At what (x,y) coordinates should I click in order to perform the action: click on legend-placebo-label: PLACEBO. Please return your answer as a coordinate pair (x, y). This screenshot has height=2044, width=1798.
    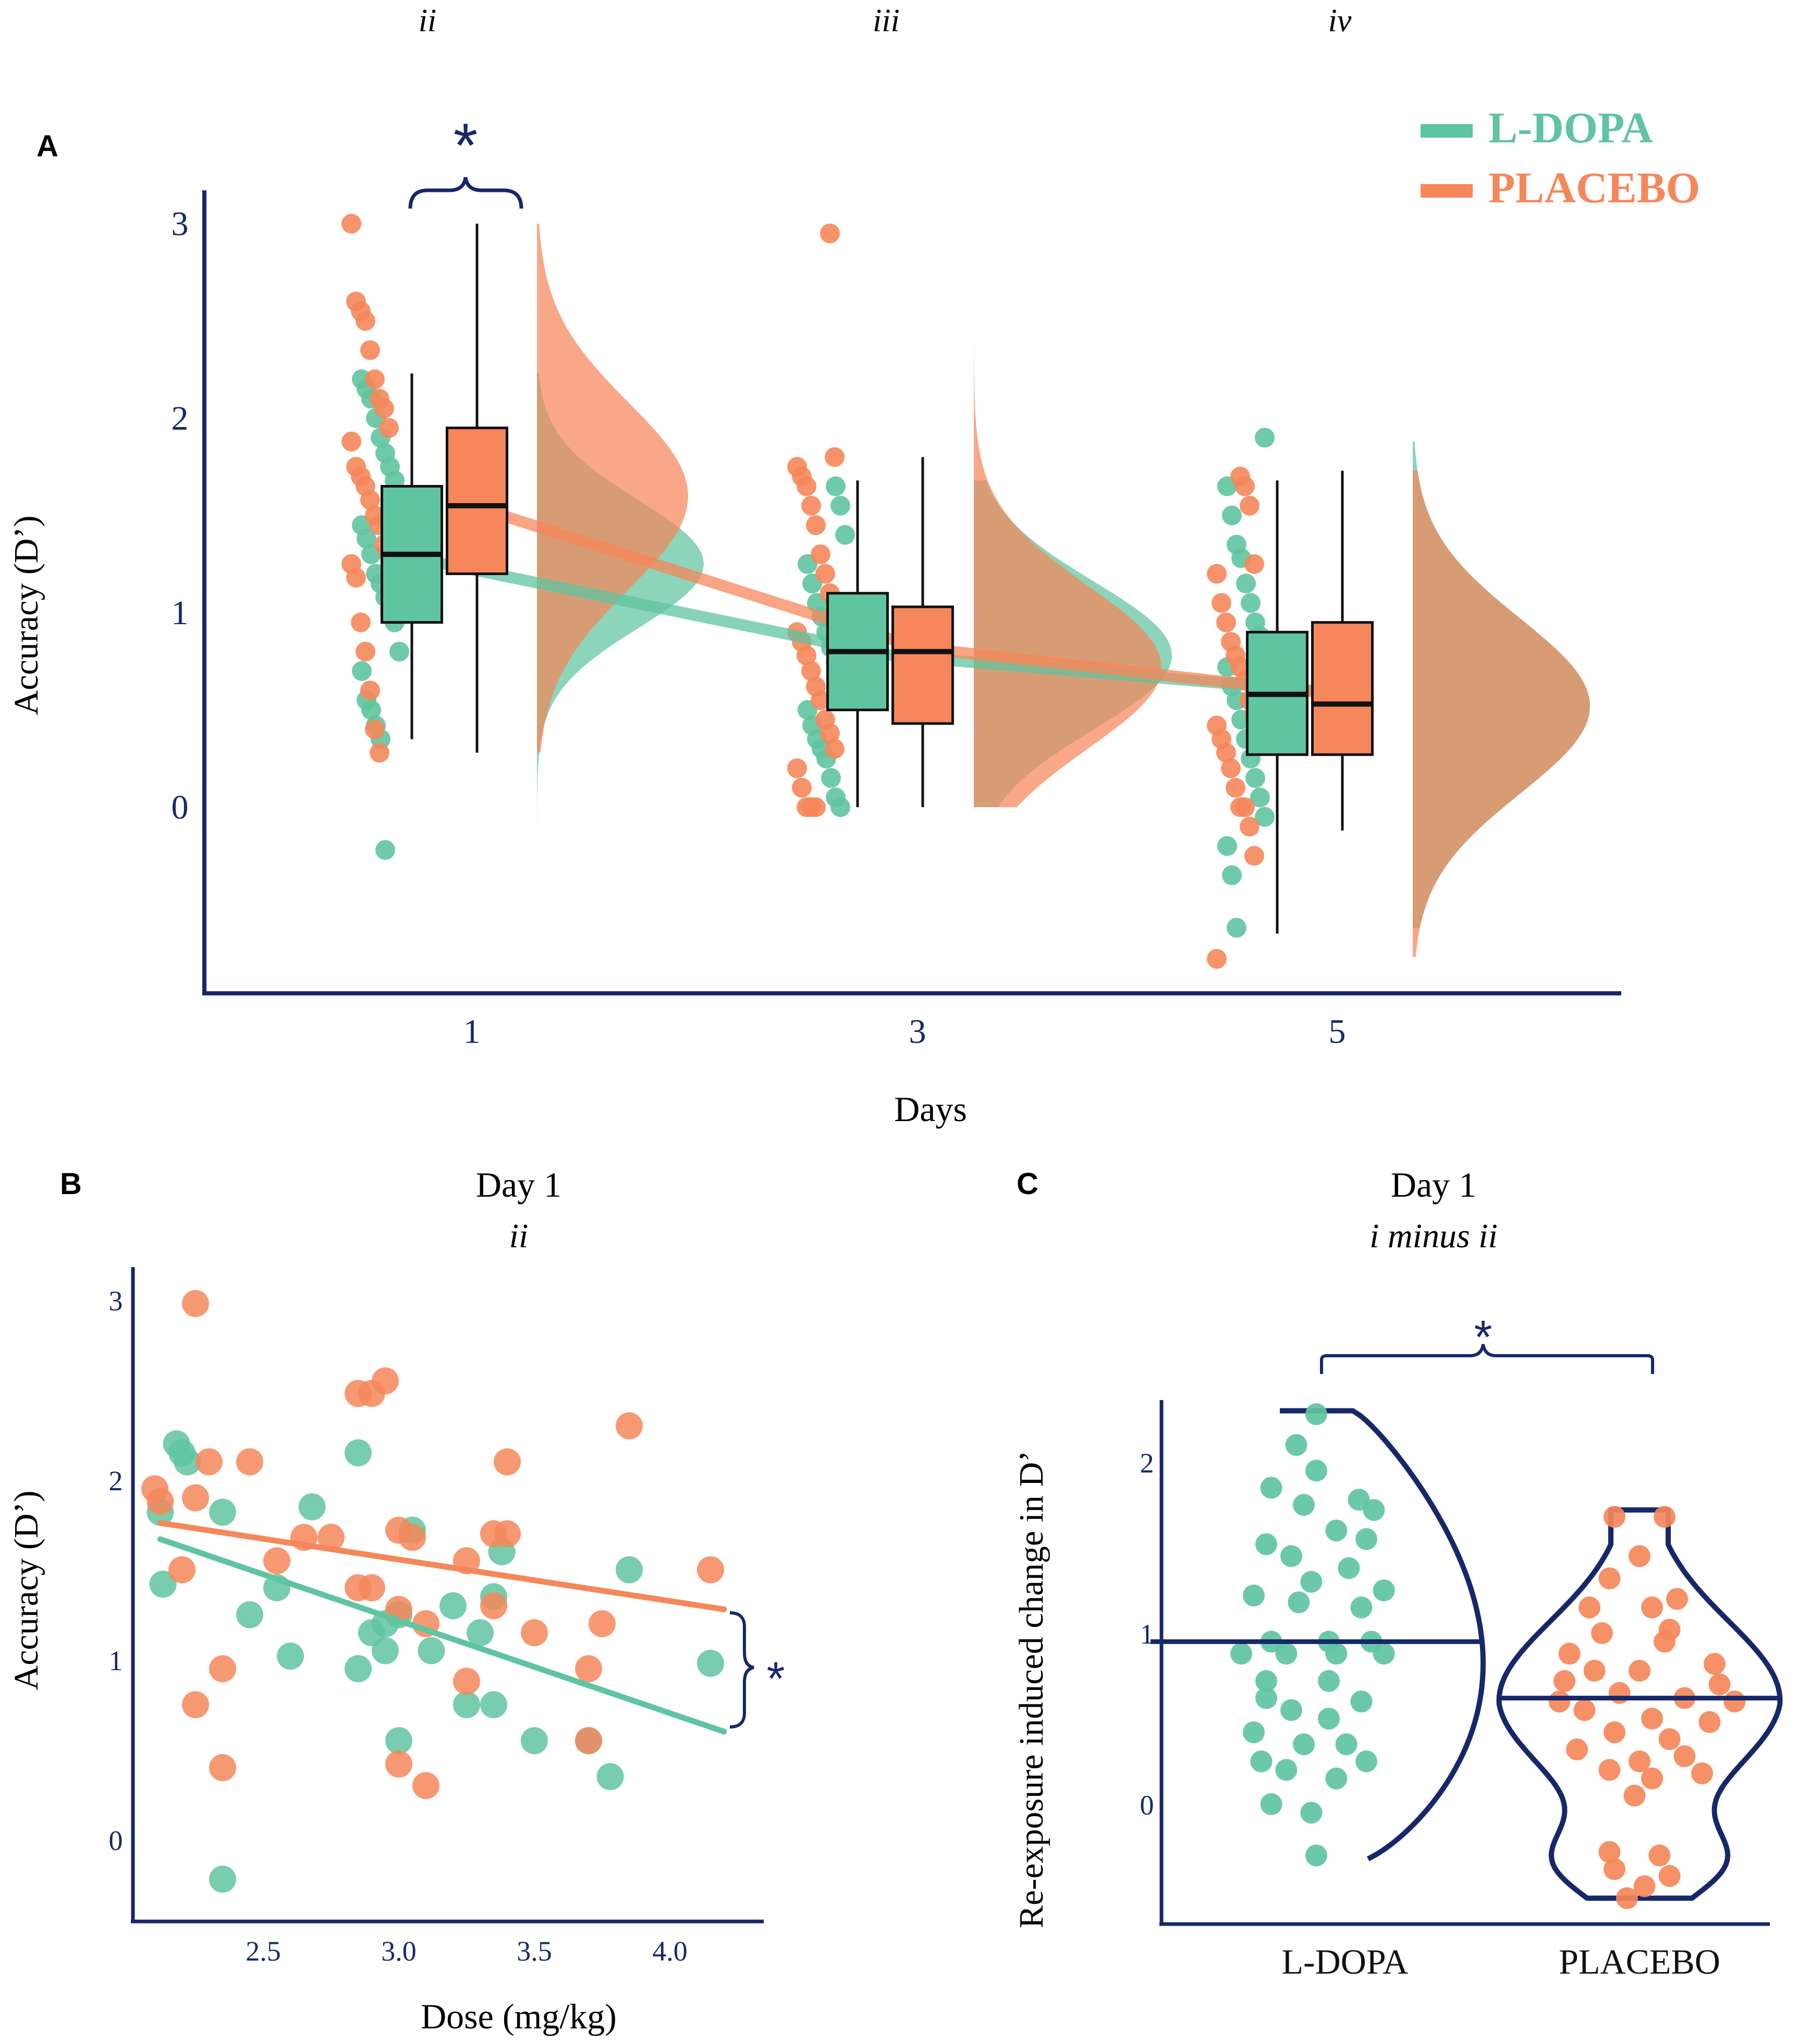
    Looking at the image, I should click on (1594, 188).